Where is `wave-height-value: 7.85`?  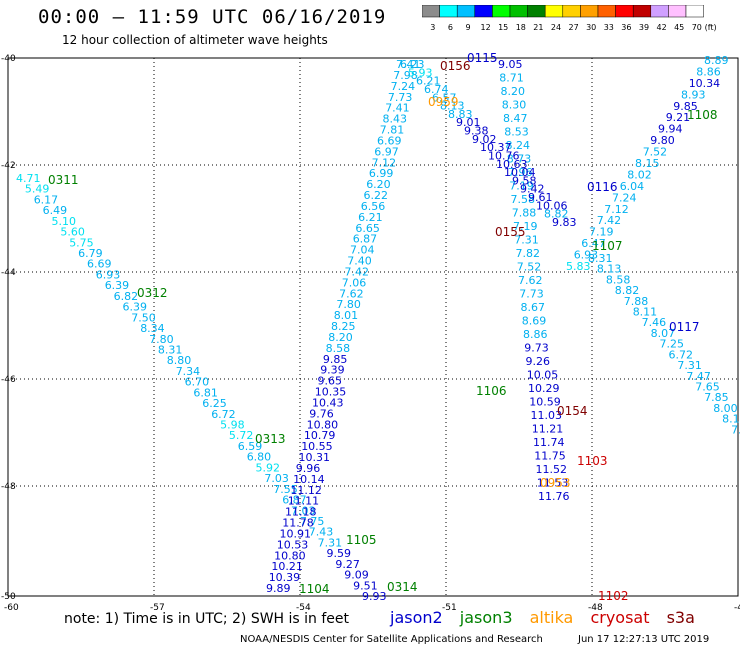
wave-height-value: 7.85 is located at coordinates (716, 397).